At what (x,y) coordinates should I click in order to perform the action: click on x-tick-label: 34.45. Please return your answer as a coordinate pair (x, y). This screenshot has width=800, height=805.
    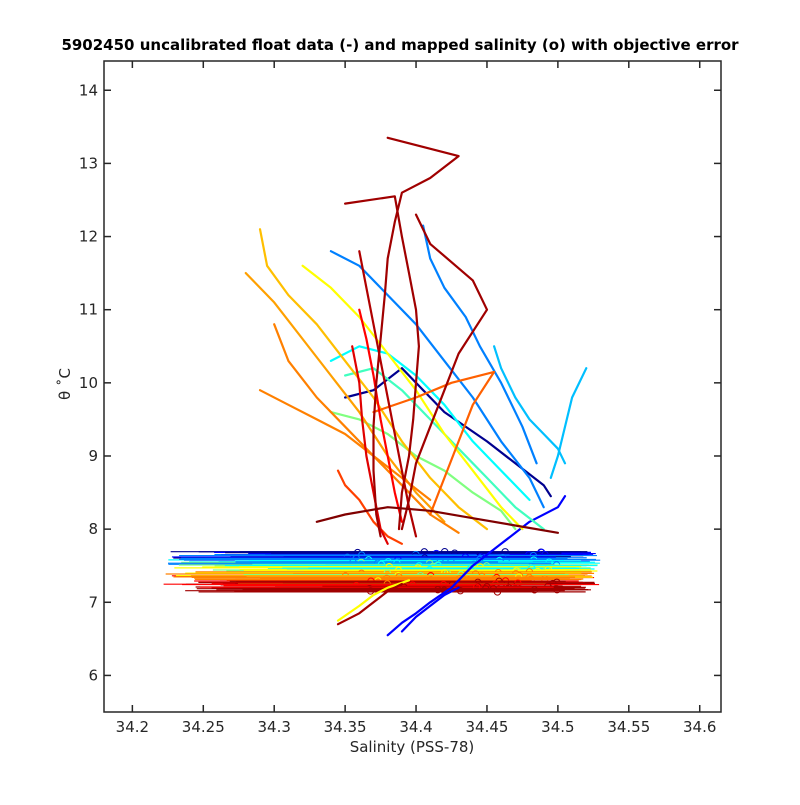
    Looking at the image, I should click on (486, 727).